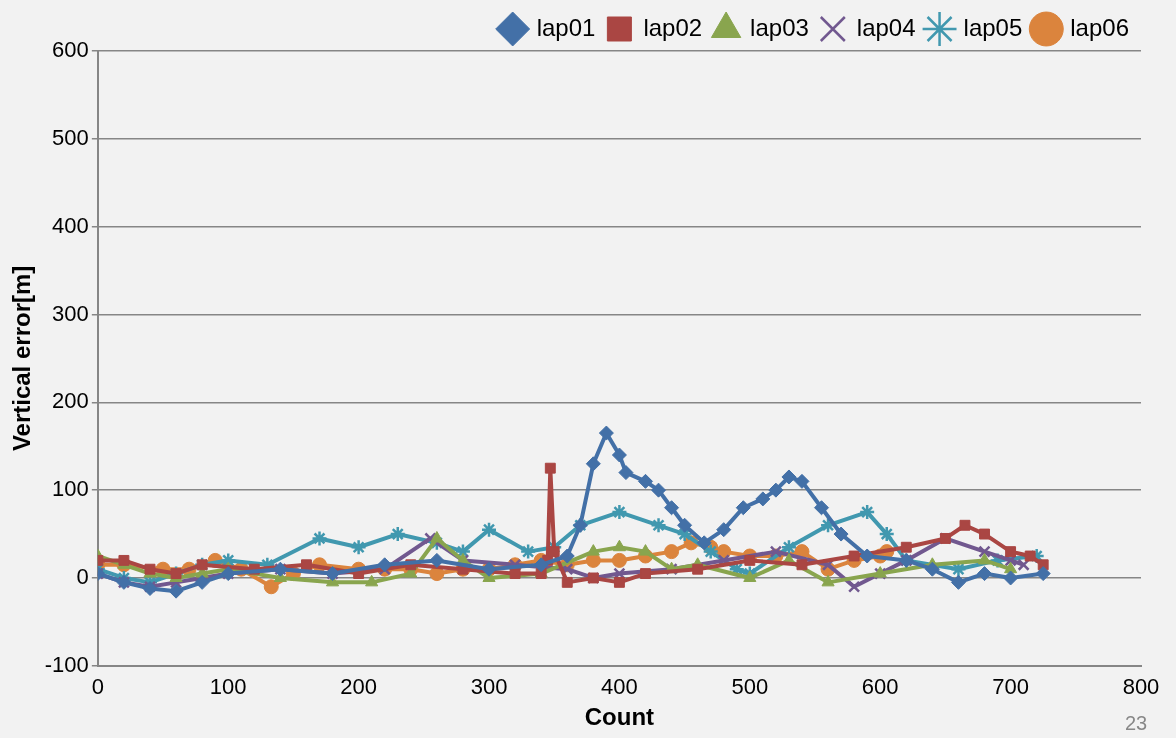 The height and width of the screenshot is (738, 1176). I want to click on legend-label: lap01, so click(566, 27).